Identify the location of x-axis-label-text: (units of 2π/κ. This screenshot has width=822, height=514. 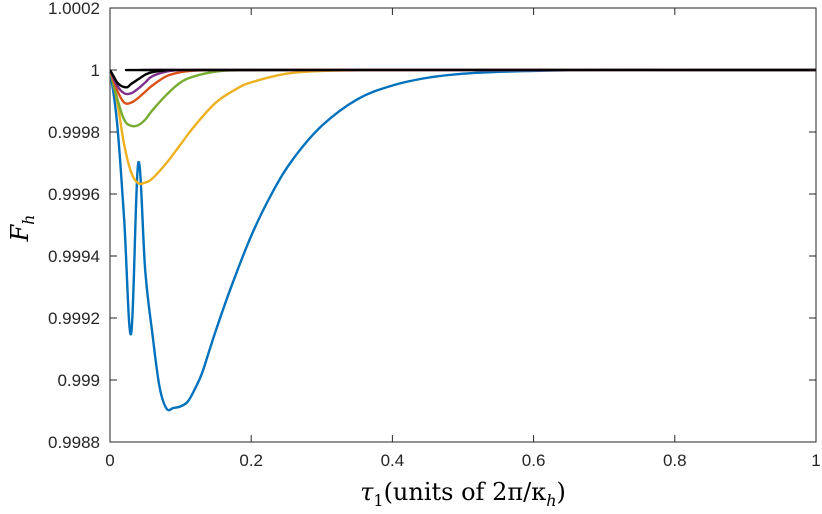
(465, 492).